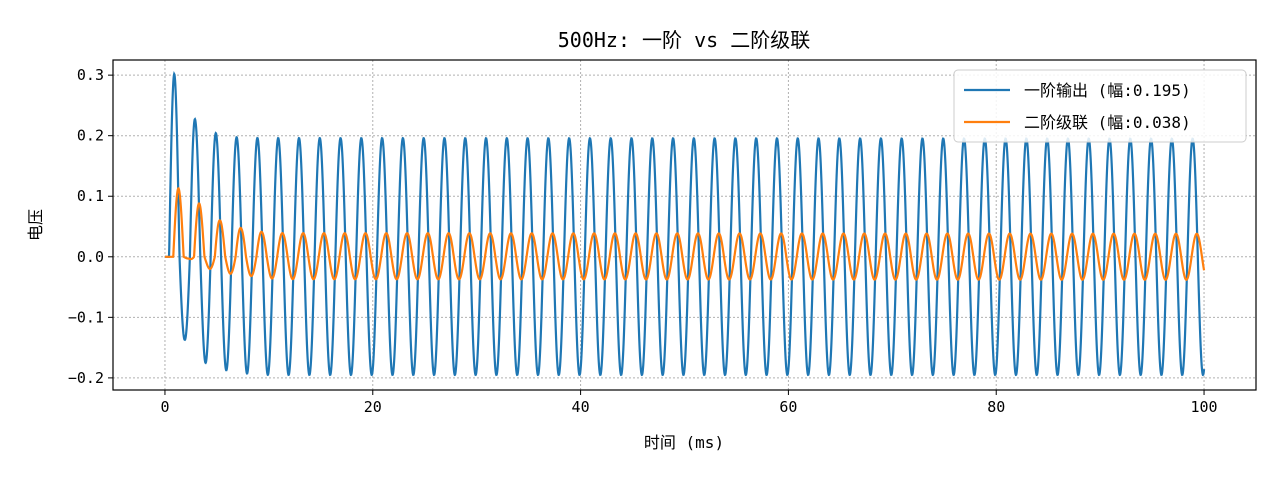 This screenshot has width=1280, height=480. Describe the element at coordinates (90, 226) in the screenshot. I see `y-axis: −0.2 −0.1 0.0 0.1 0.2 0.3` at that location.